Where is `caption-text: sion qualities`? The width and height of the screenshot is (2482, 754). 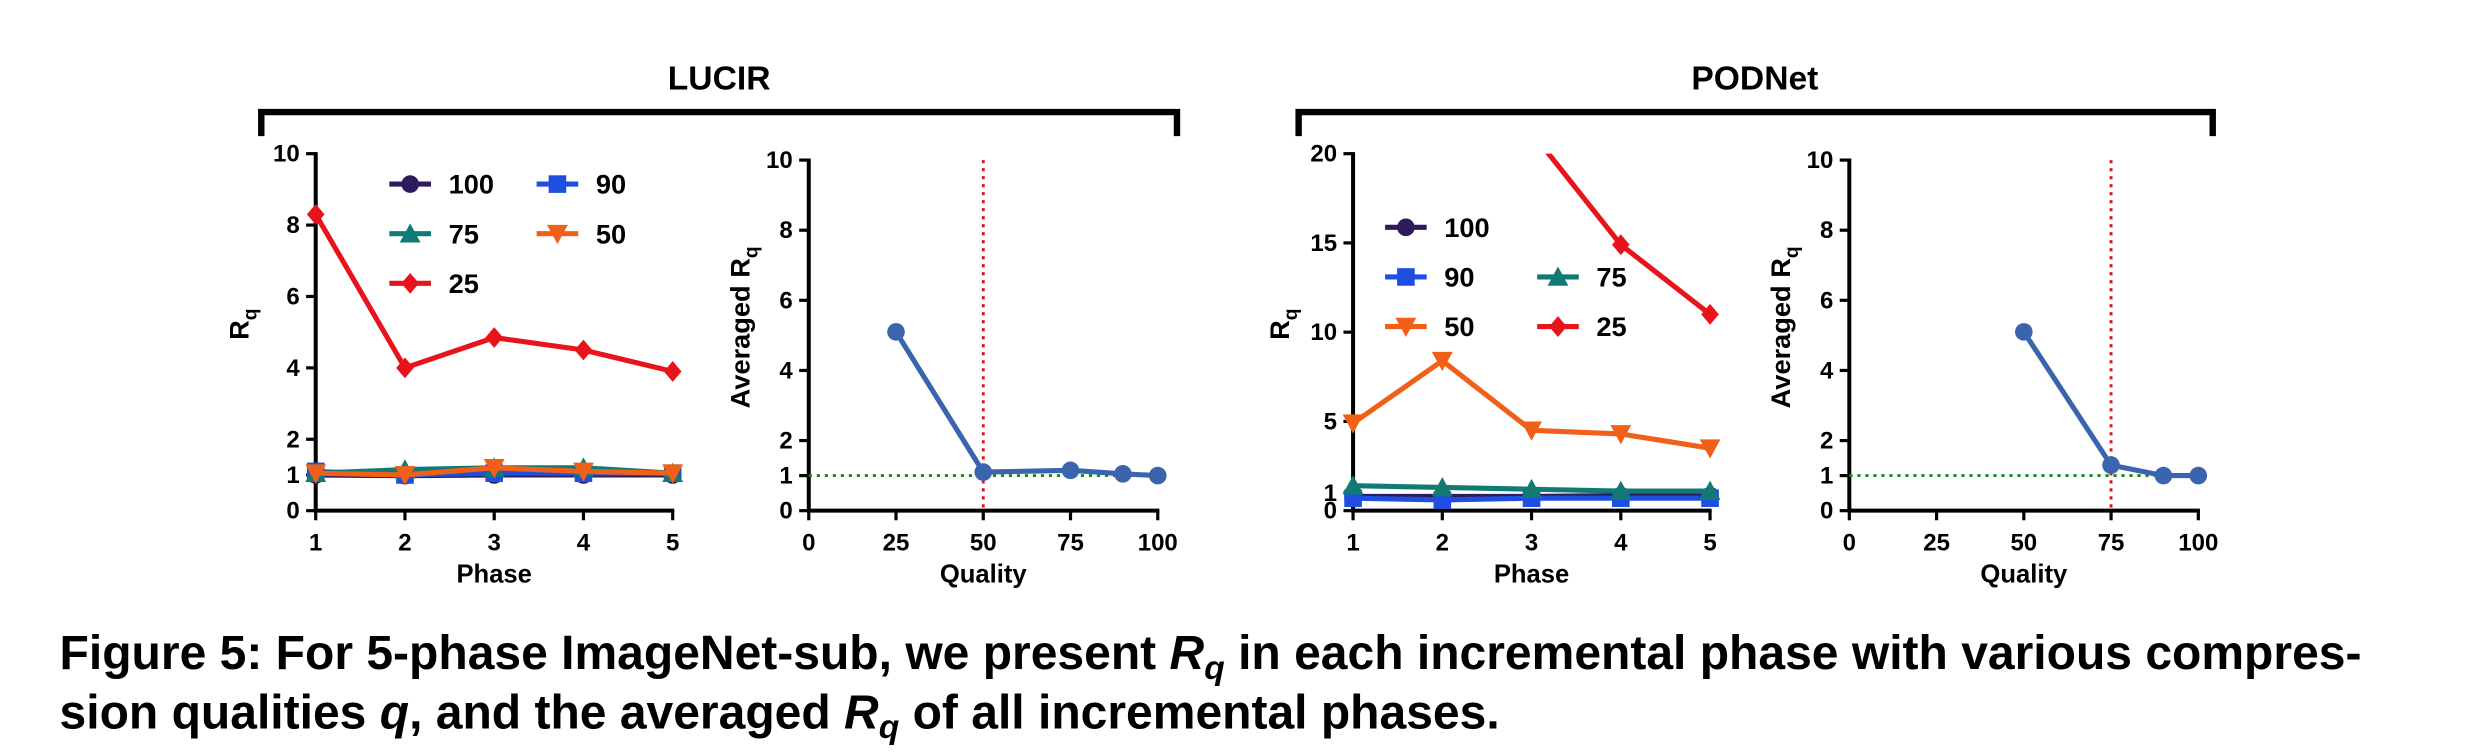
caption-text: sion qualities is located at coordinates (220, 712).